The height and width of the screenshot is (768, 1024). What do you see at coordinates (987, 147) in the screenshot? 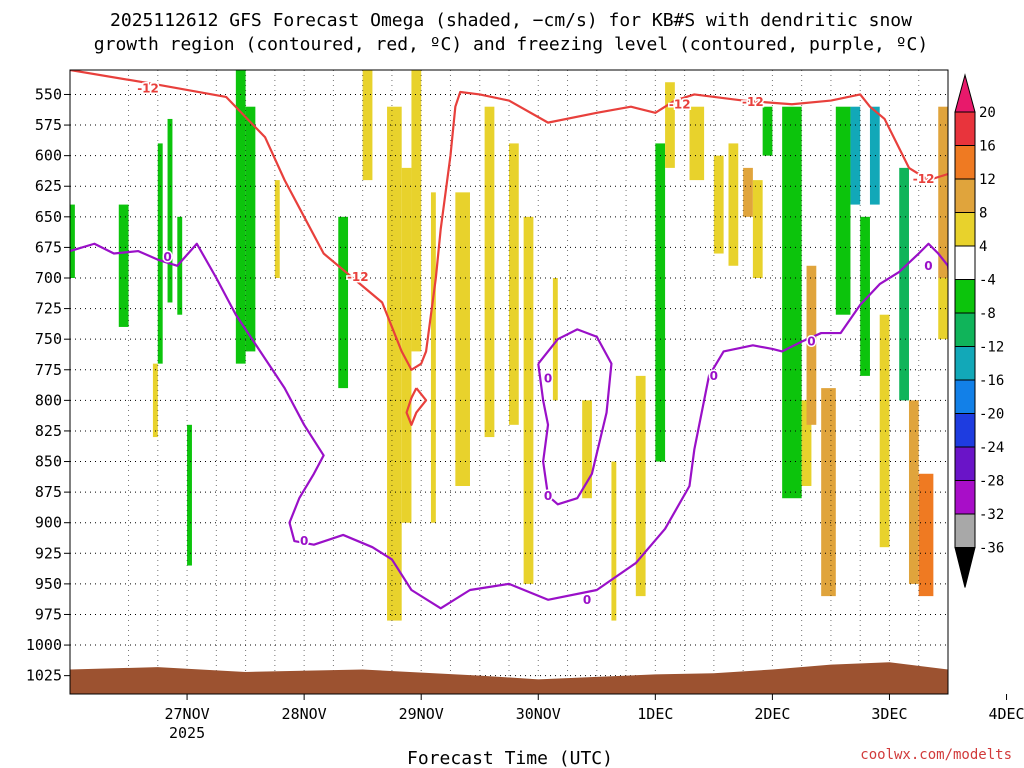
I see `colorbar-tick-1: 16` at bounding box center [987, 147].